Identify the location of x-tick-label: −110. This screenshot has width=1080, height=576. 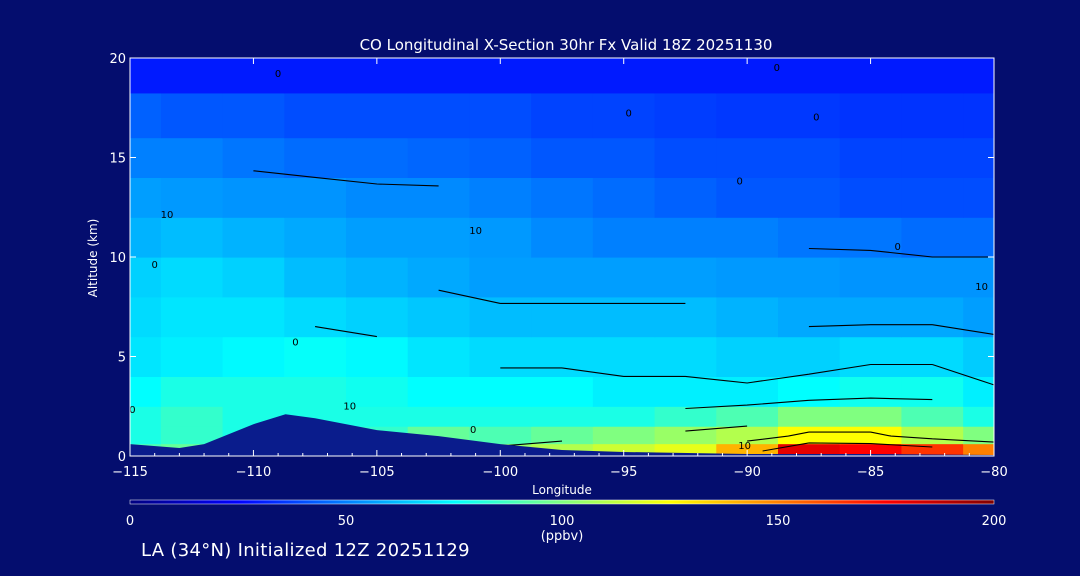
(254, 472).